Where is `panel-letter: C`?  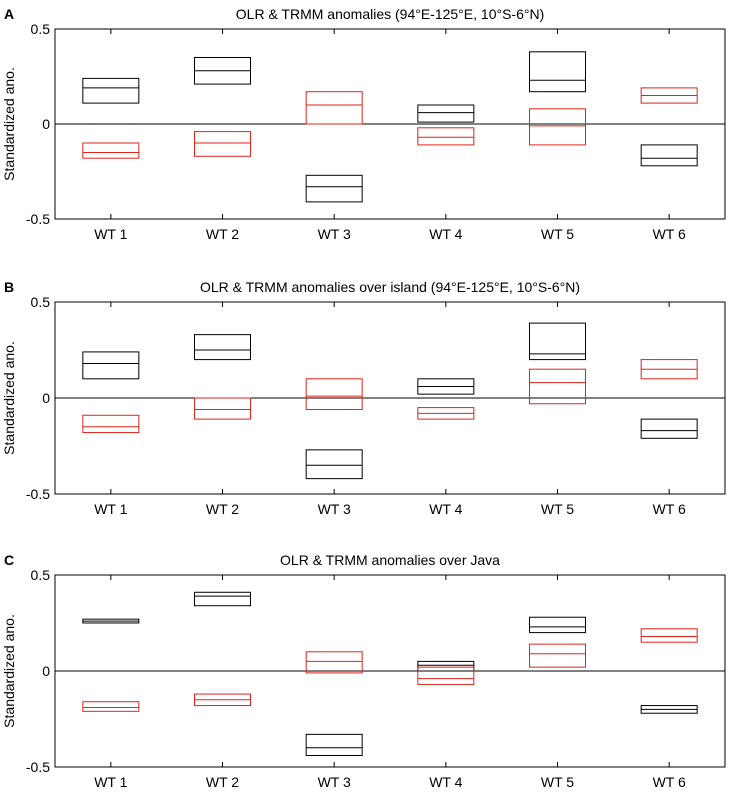 panel-letter: C is located at coordinates (9, 560).